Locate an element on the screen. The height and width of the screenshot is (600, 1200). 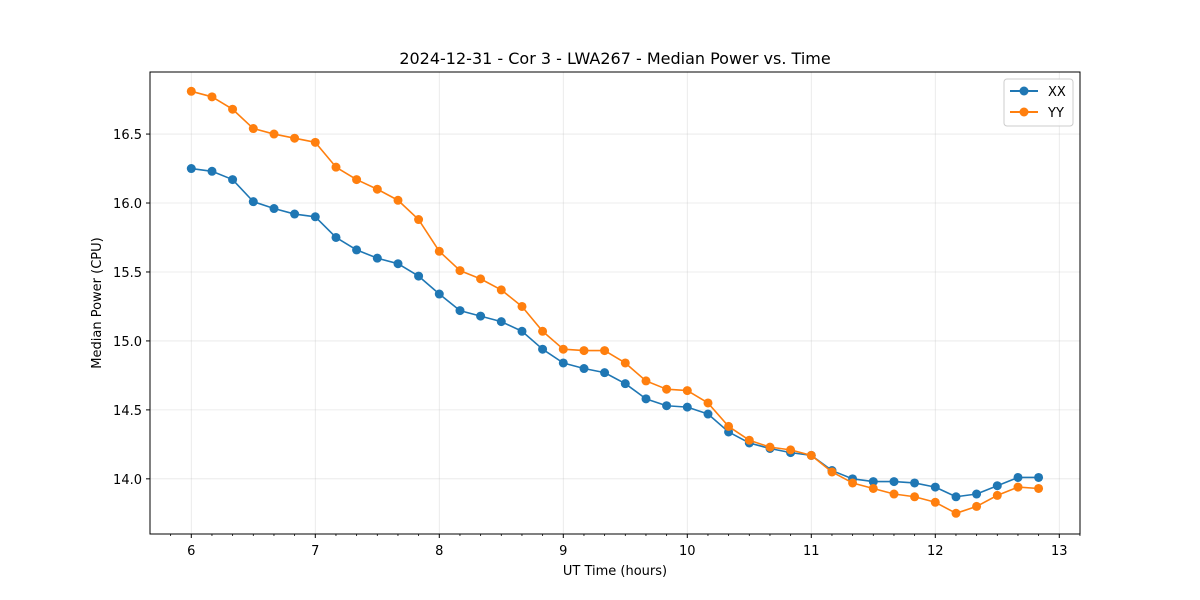
legend-marker-xx is located at coordinates (1024, 91).